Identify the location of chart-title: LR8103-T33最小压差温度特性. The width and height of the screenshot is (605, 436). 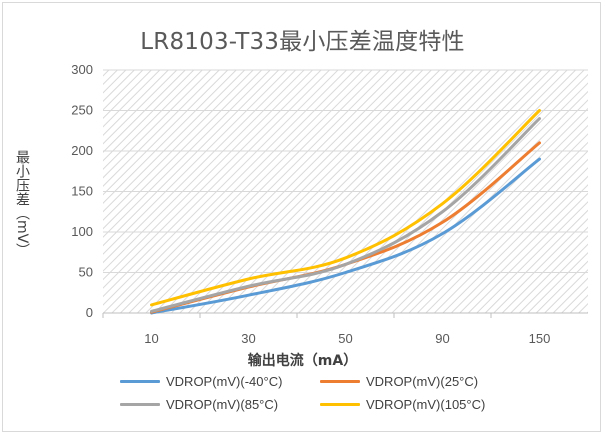
(302, 42).